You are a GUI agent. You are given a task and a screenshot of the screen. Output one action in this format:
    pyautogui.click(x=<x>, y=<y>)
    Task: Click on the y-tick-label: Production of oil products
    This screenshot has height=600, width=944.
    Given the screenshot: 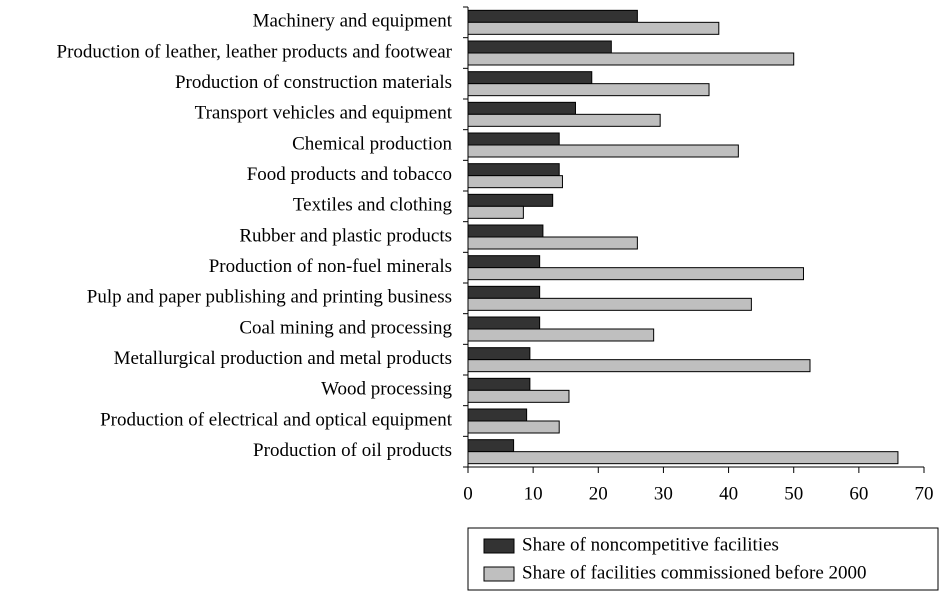 What is the action you would take?
    pyautogui.click(x=352, y=450)
    